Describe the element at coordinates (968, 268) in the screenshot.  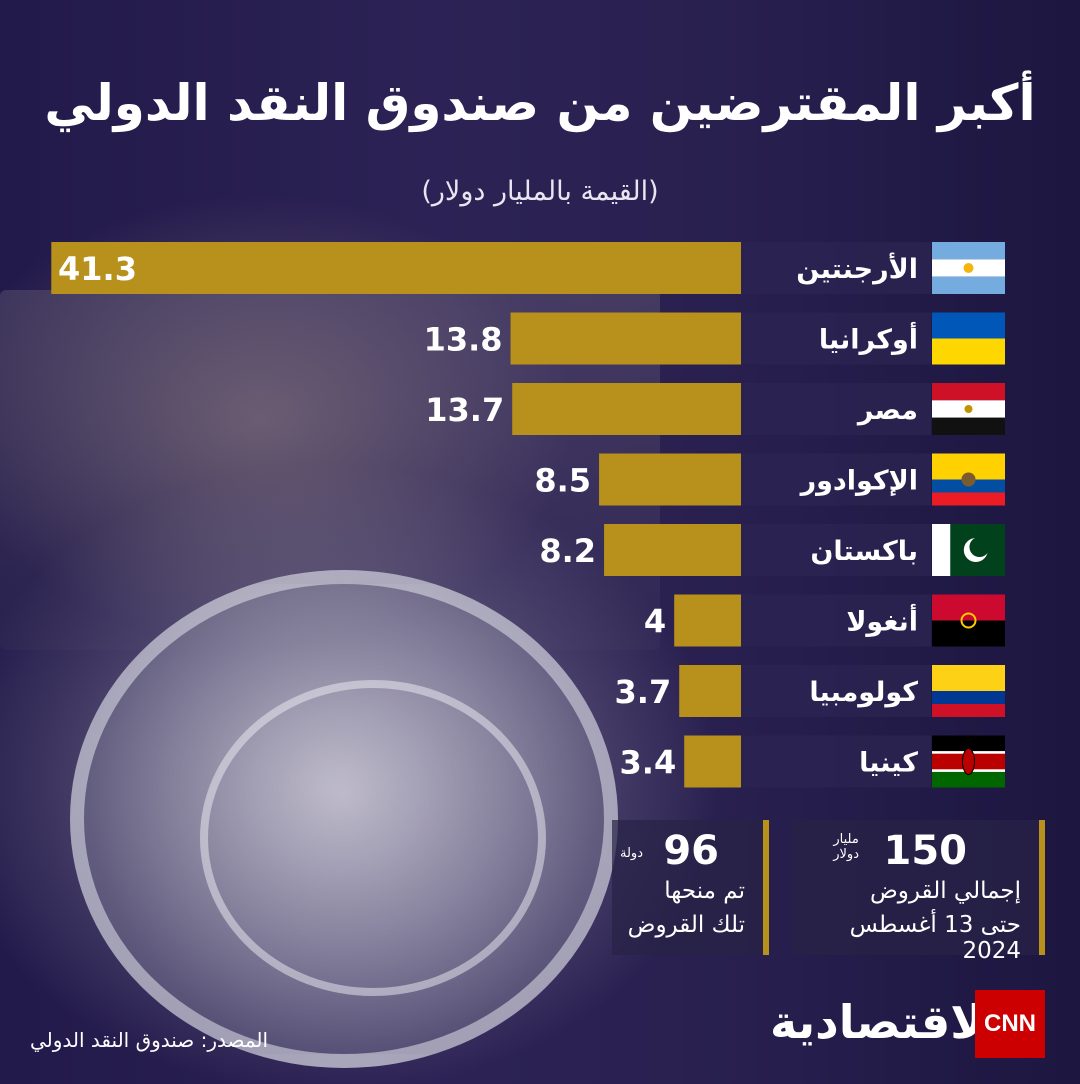
I see `argentina-flag` at that location.